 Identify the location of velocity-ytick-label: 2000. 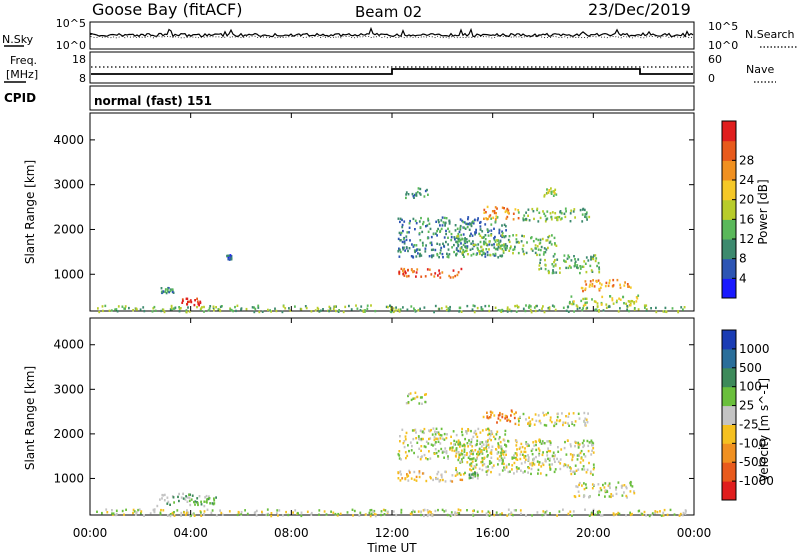
(68, 434).